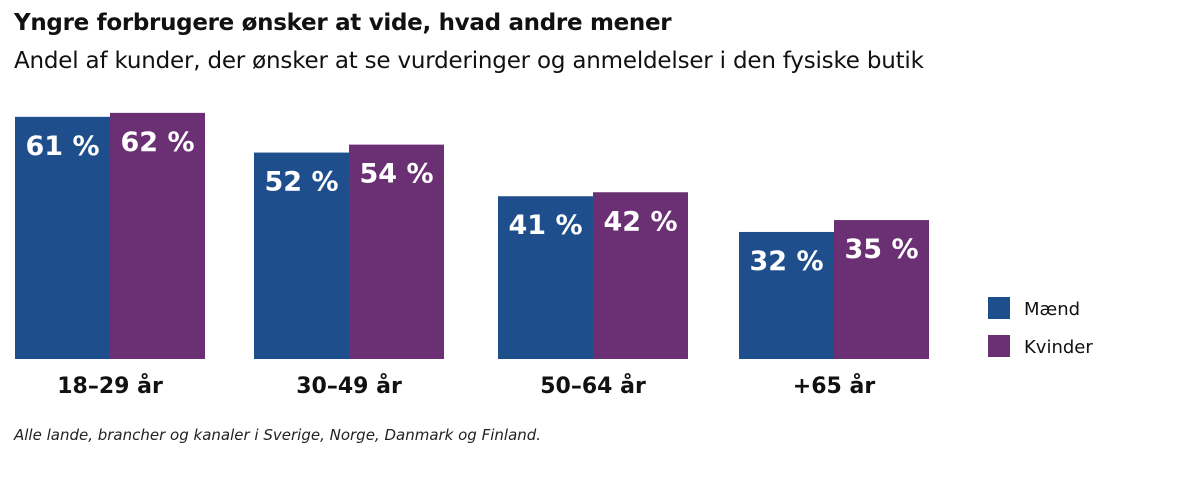 Image resolution: width=1200 pixels, height=484 pixels. I want to click on legend-label: Mænd, so click(1052, 309).